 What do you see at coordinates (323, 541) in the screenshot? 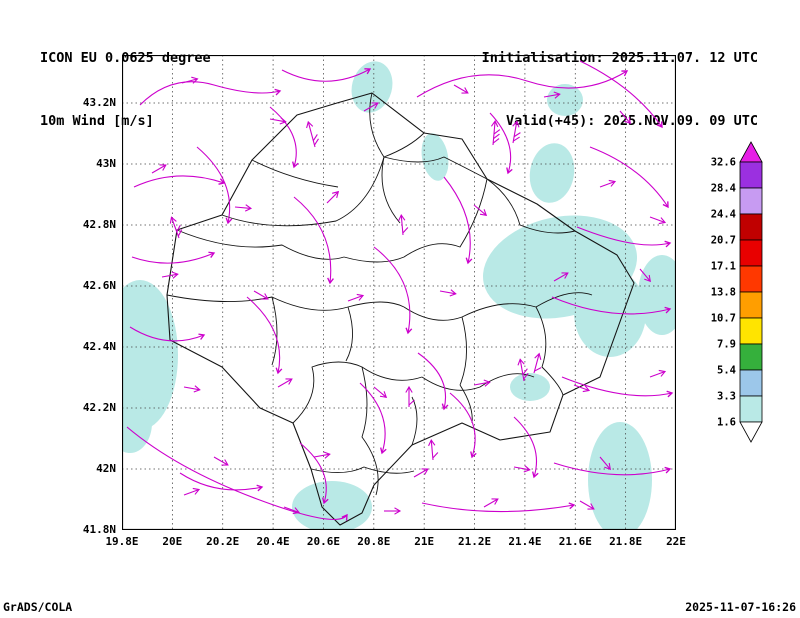
I see `x-tick-label: 20.6E` at bounding box center [323, 541].